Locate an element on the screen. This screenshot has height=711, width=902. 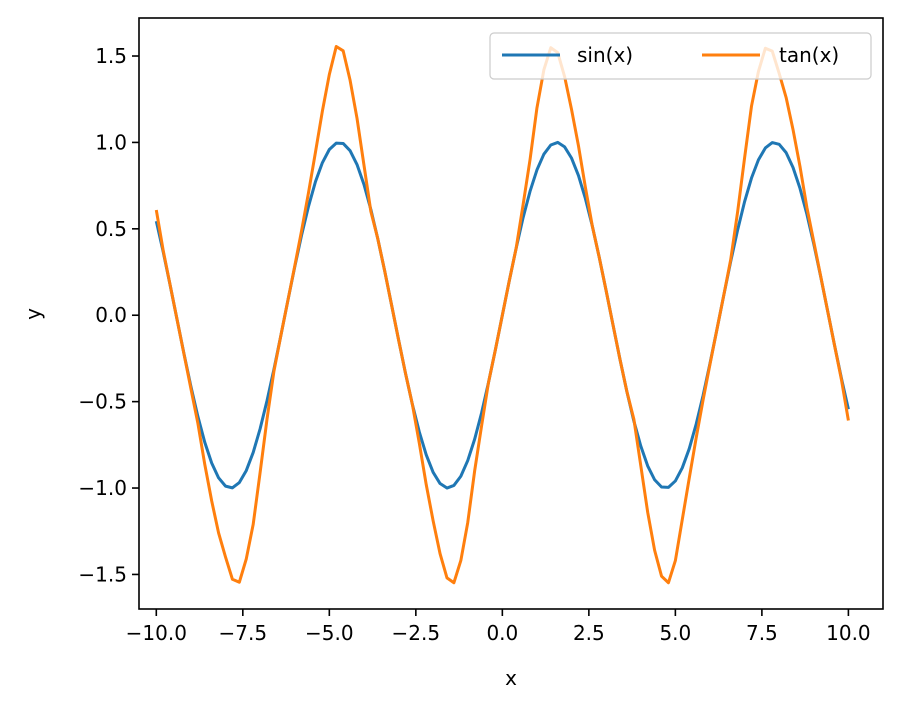
legend: sin(x) tan(x) is located at coordinates (680, 56).